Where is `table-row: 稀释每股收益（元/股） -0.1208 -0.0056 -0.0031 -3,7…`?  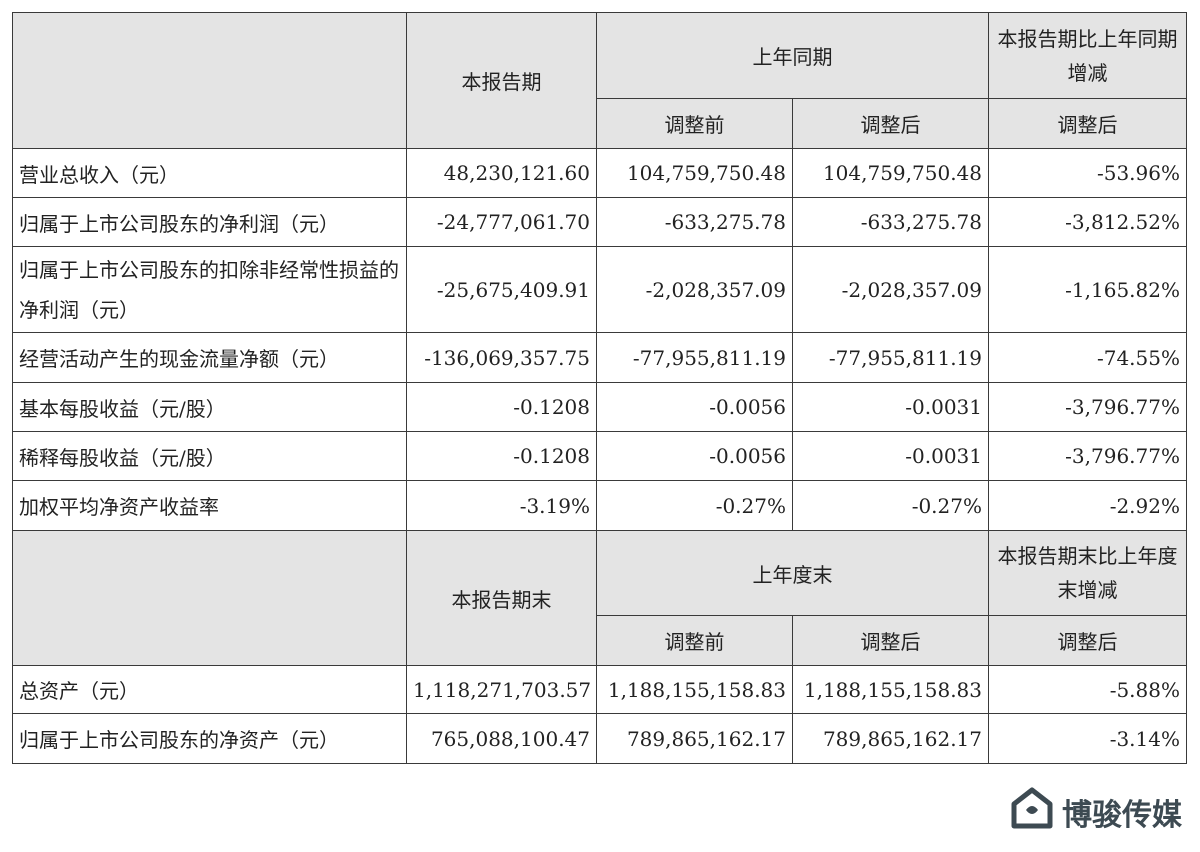 table-row: 稀释每股收益（元/股） -0.1208 -0.0056 -0.0031 -3,7… is located at coordinates (599, 456).